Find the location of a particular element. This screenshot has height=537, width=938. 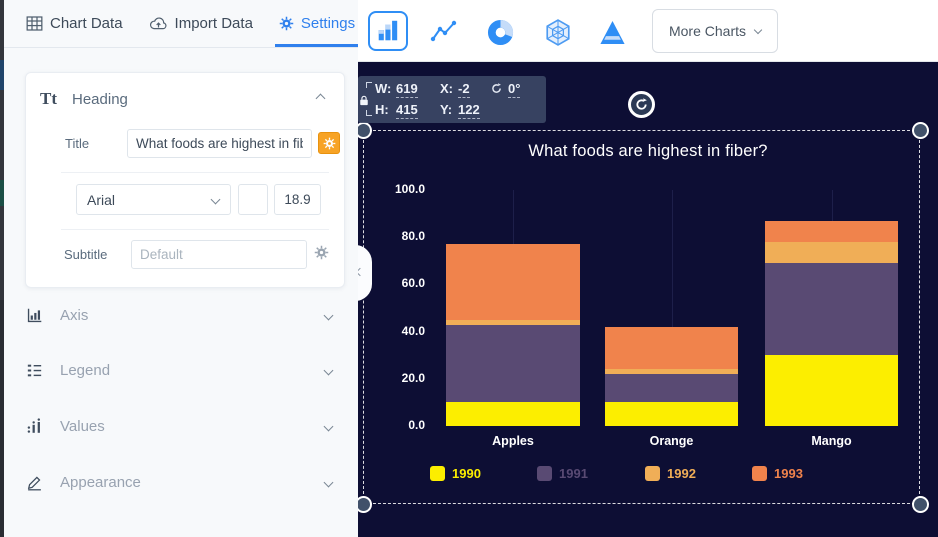

chart-type-line-button is located at coordinates (444, 32).